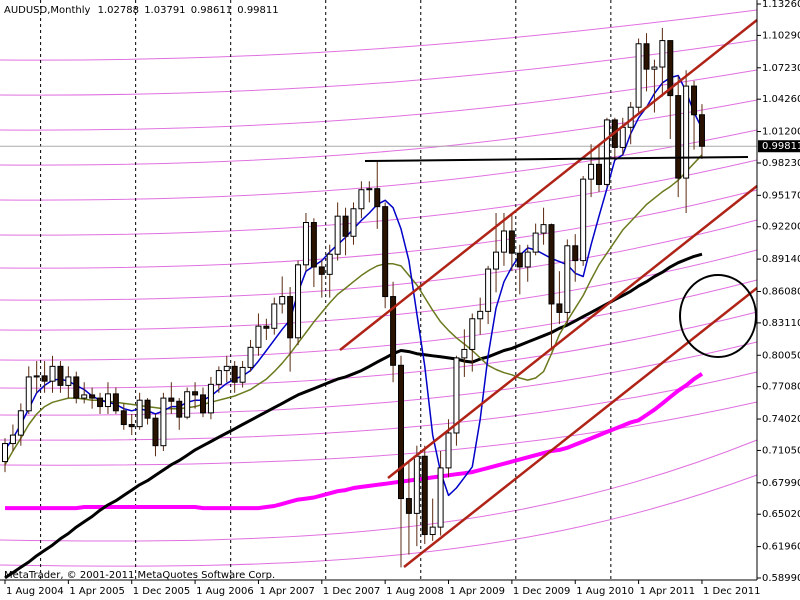 The height and width of the screenshot is (600, 800). Describe the element at coordinates (781, 547) in the screenshot. I see `y-tick-label: 0.61960` at that location.